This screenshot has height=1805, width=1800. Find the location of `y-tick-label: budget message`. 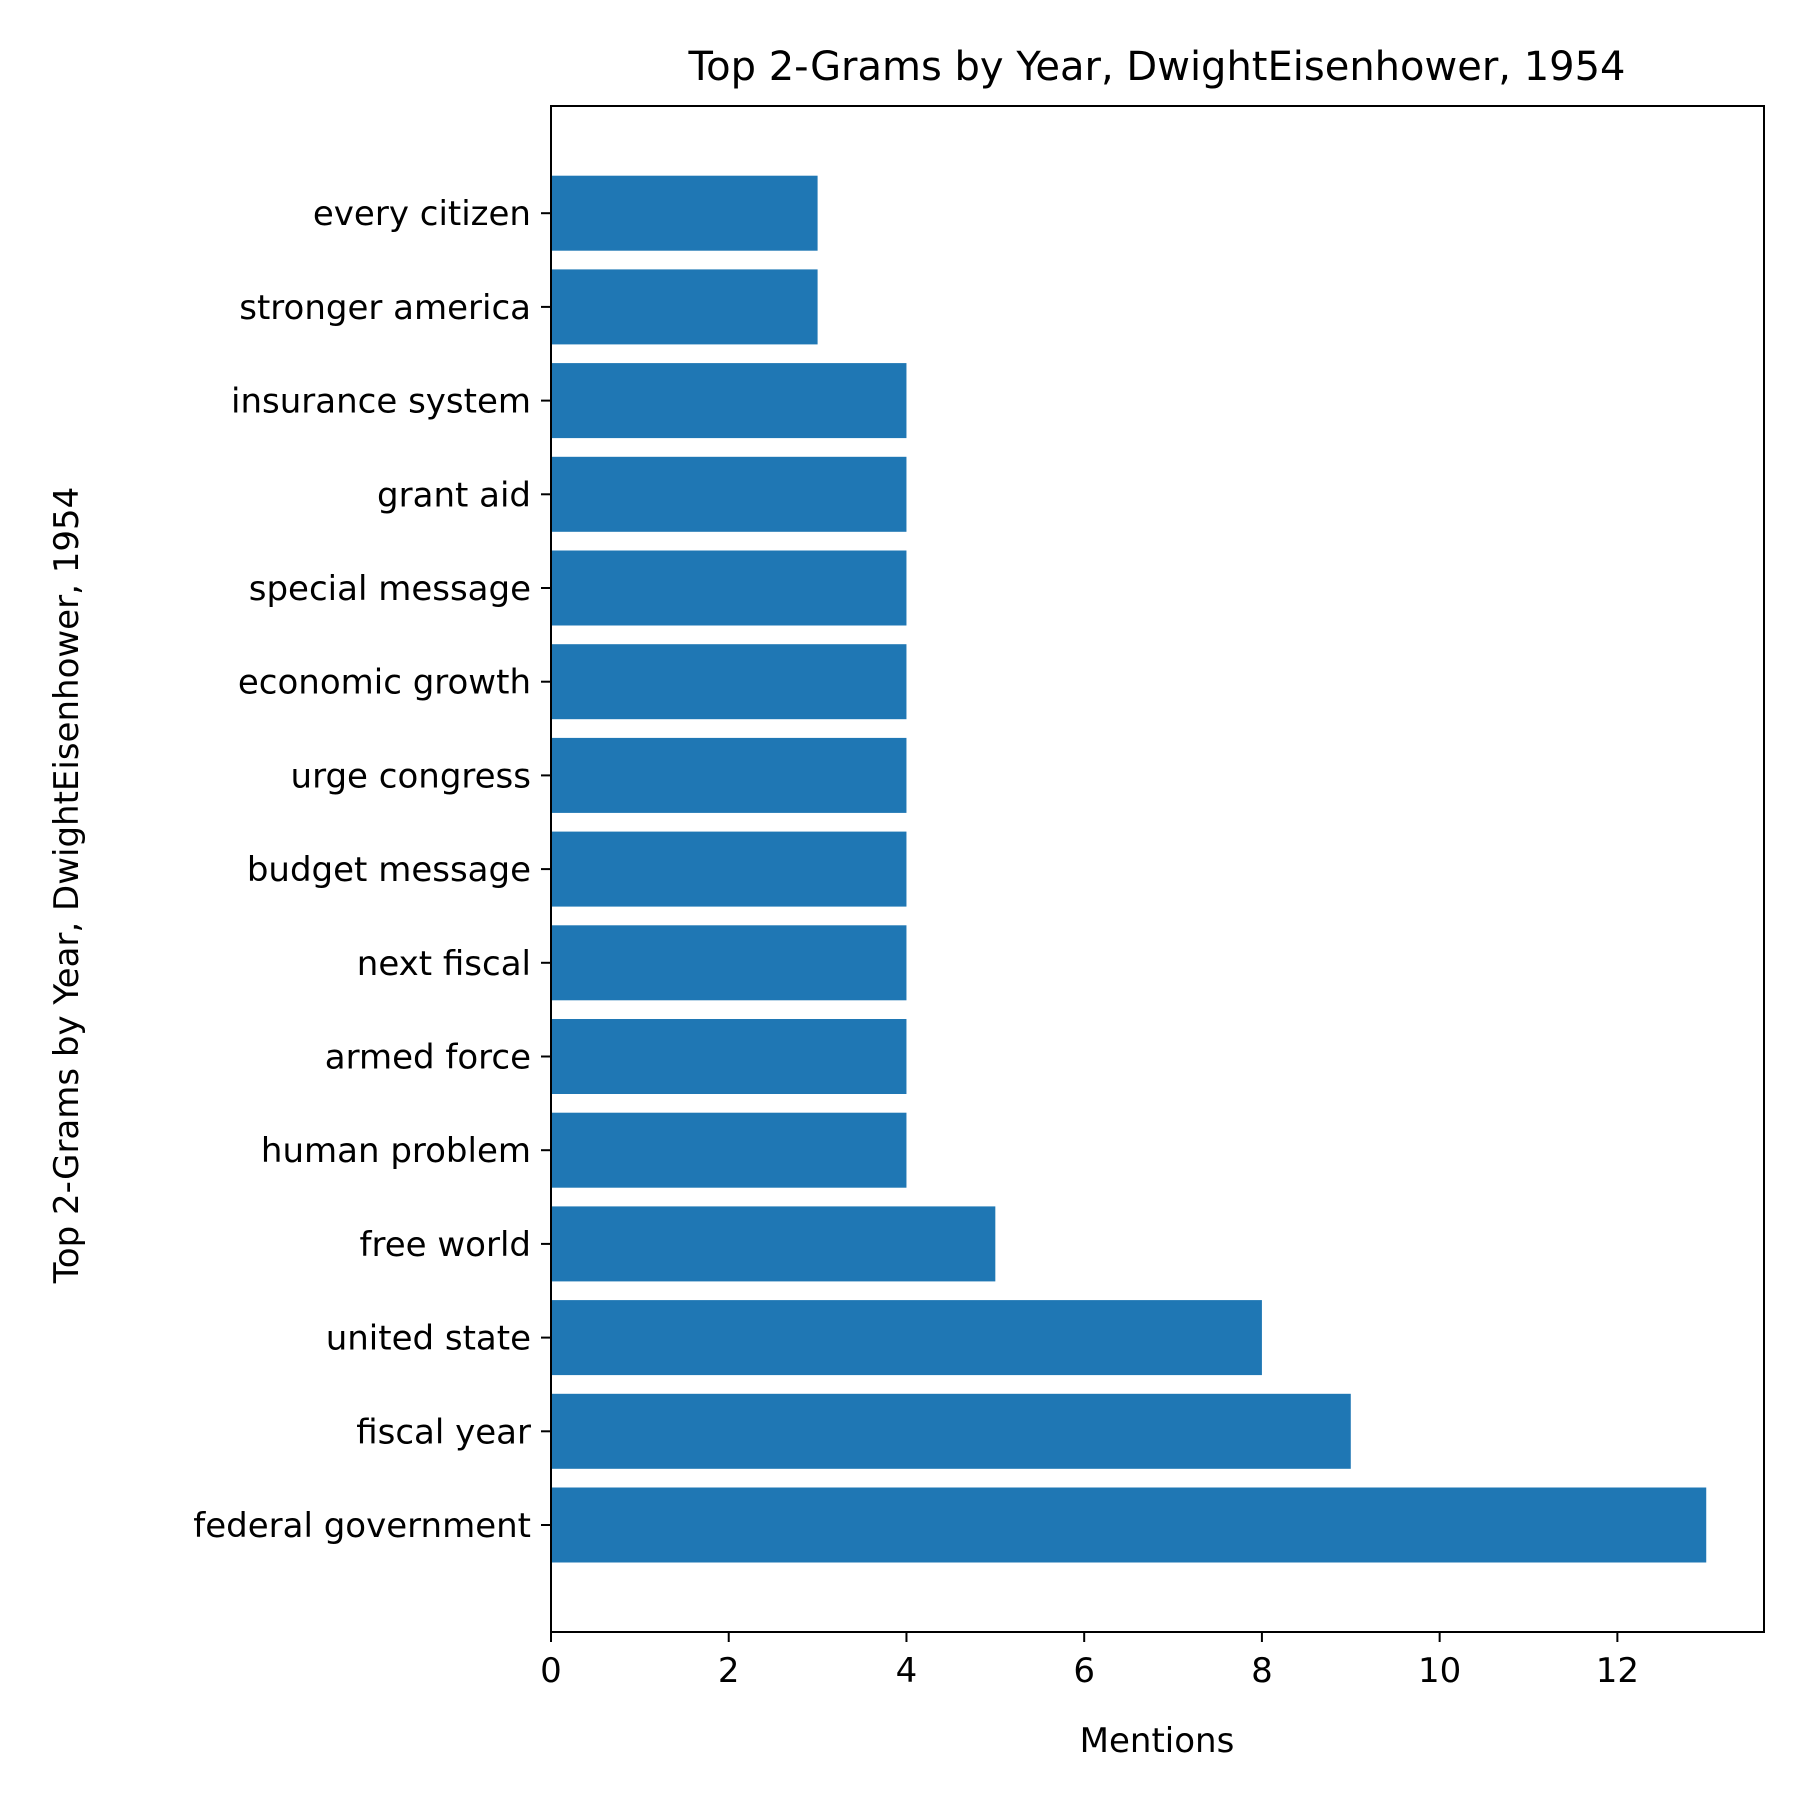

y-tick-label: budget message is located at coordinates (389, 870).